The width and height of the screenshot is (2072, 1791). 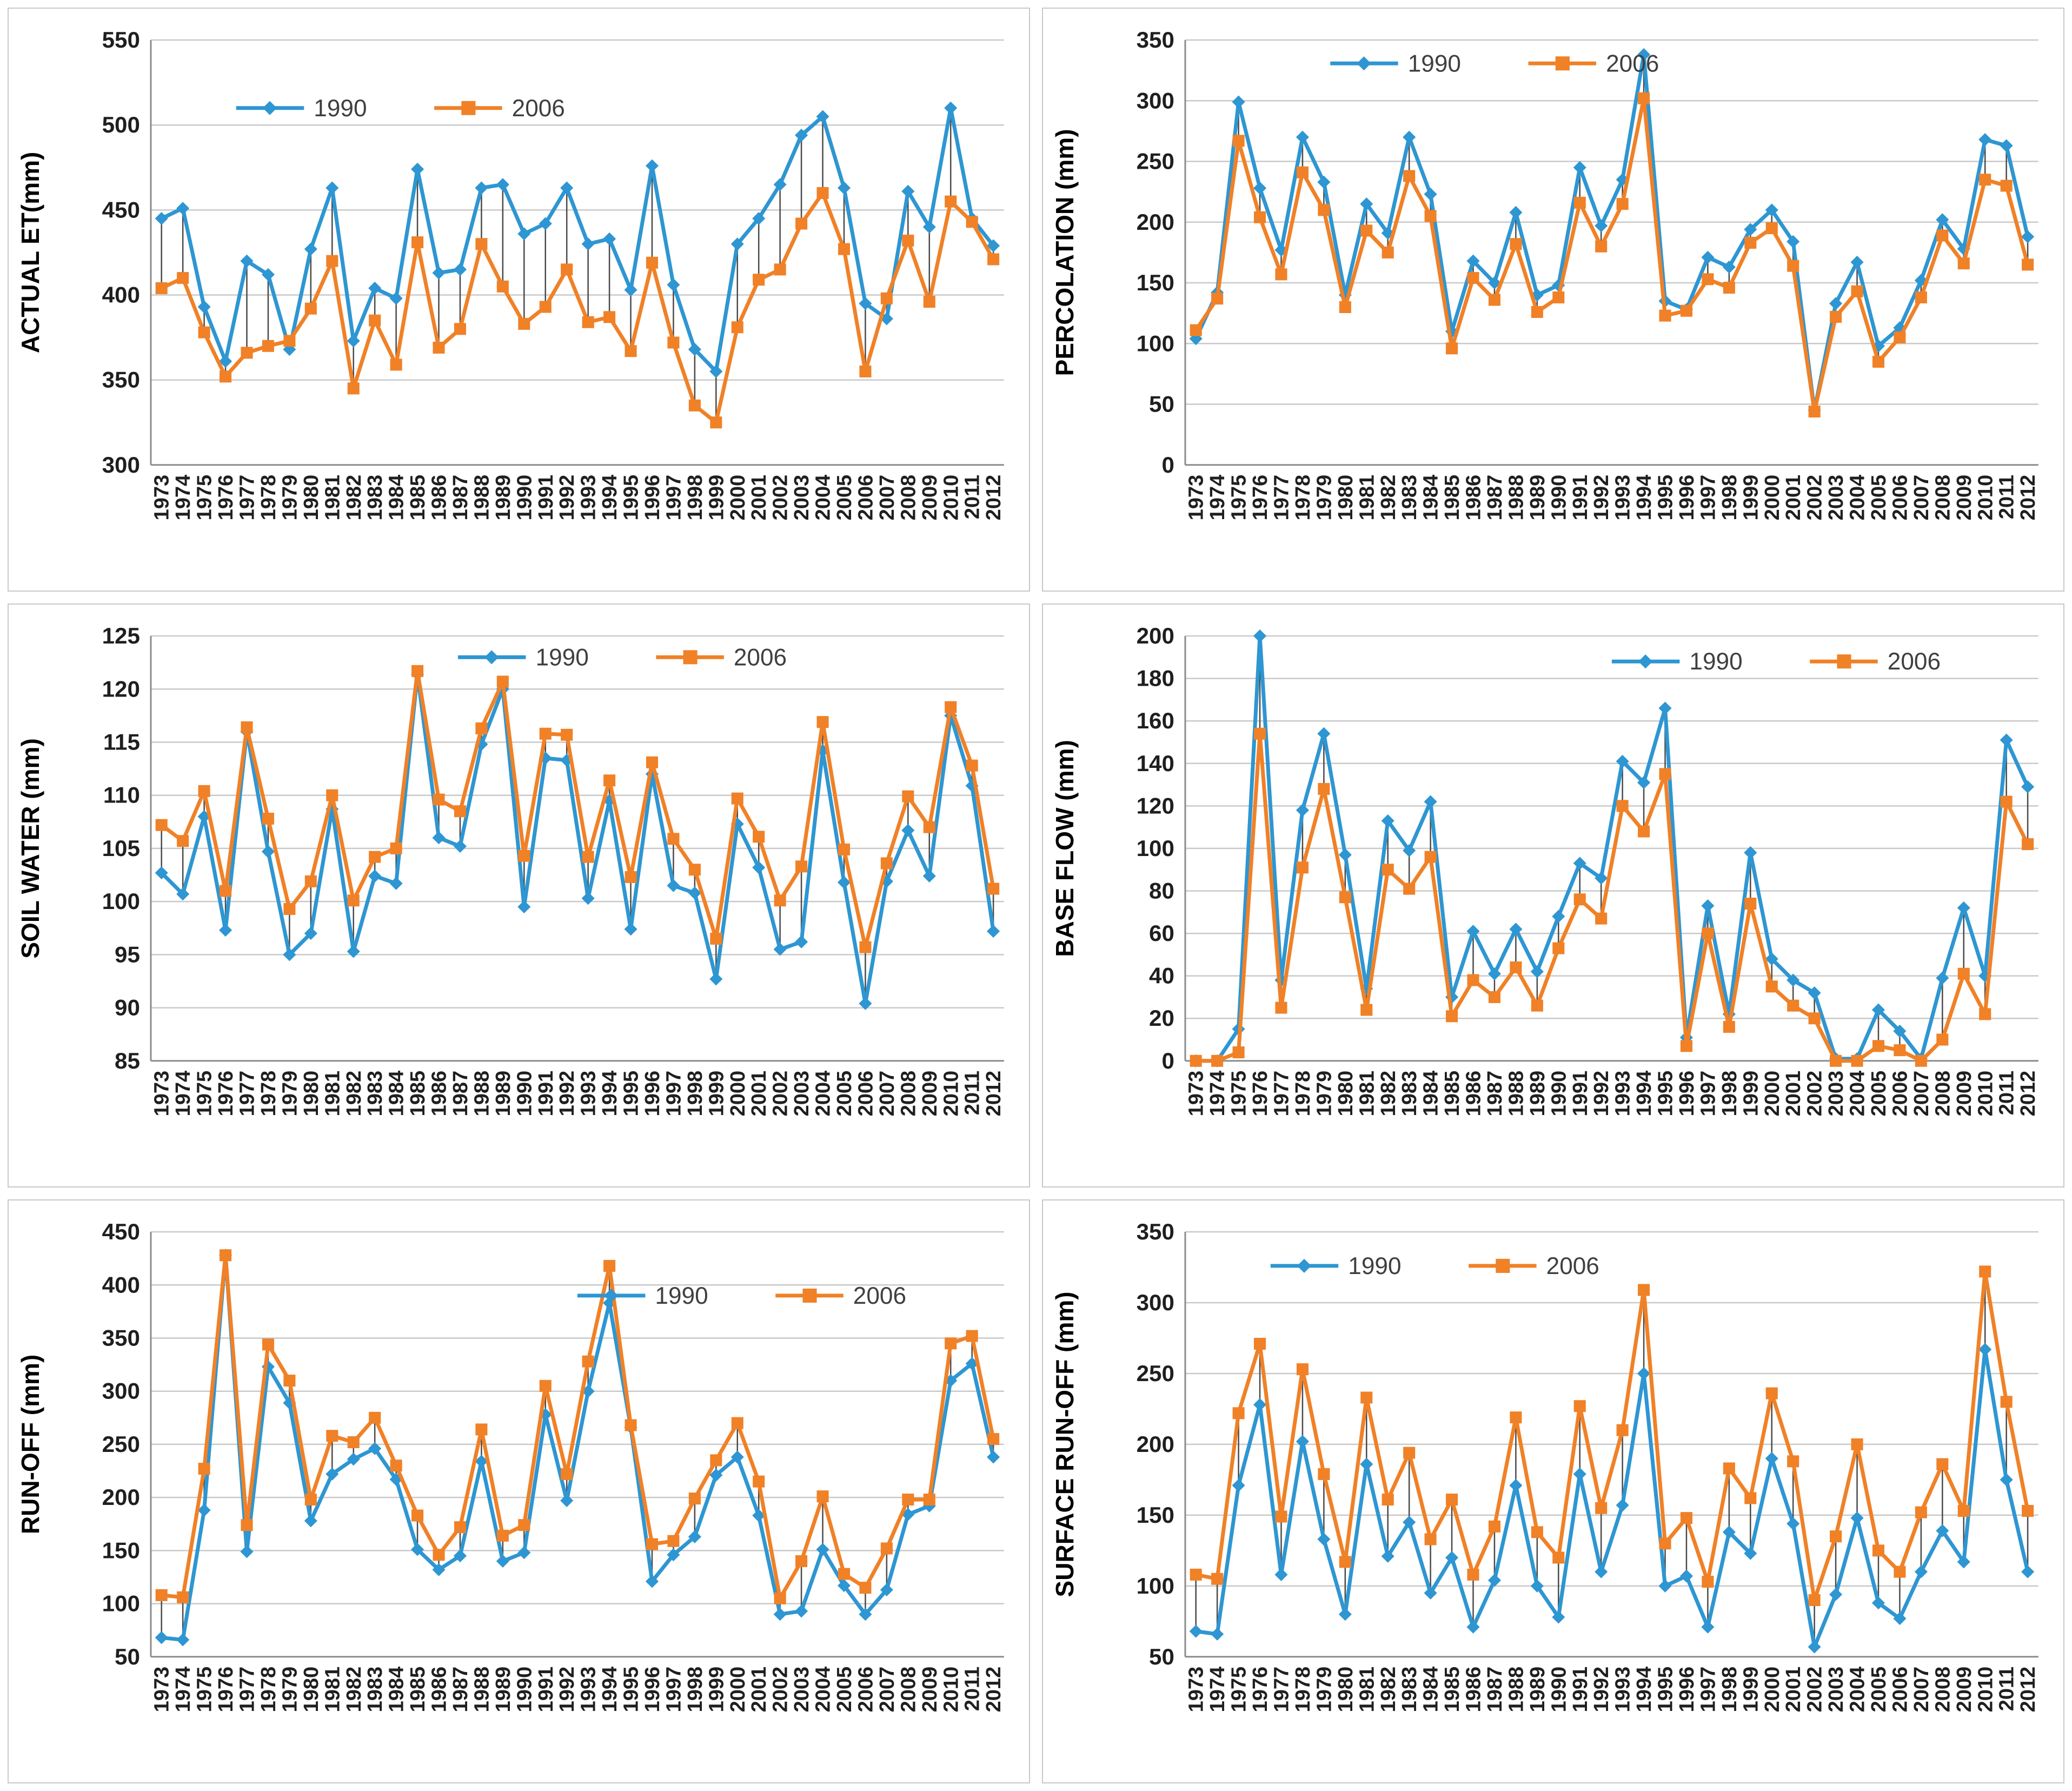 What do you see at coordinates (1964, 1094) in the screenshot?
I see `x-tick-label: 2009` at bounding box center [1964, 1094].